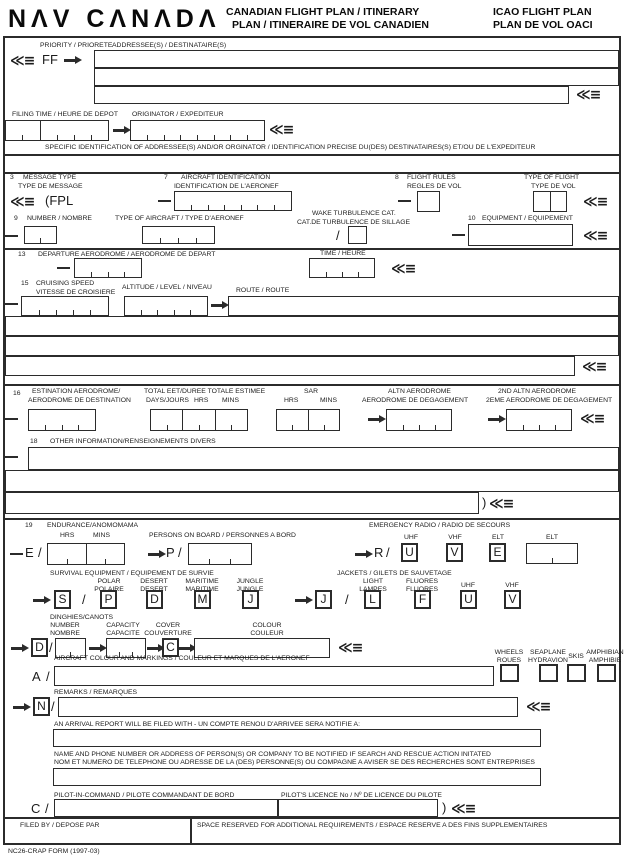 The image size is (624, 862). I want to click on polar-label-fr: POLAIRE, so click(108, 590).